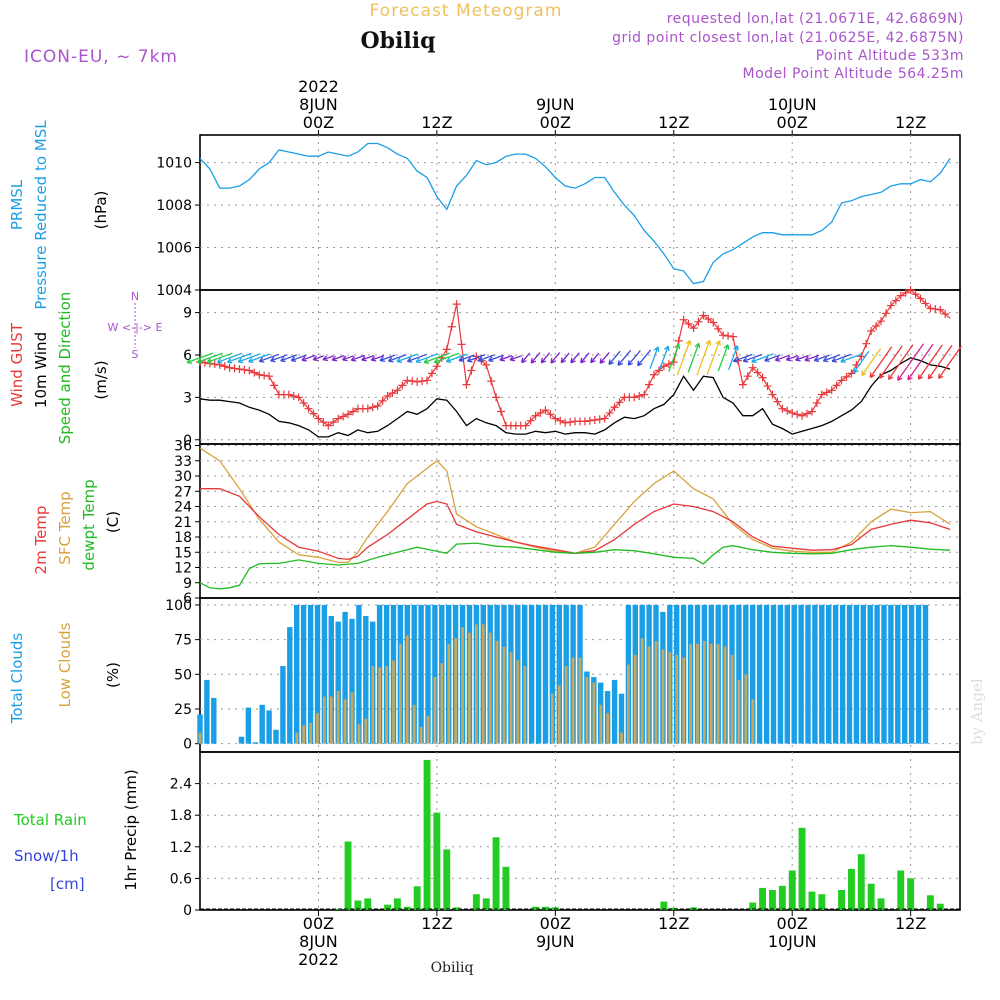 The height and width of the screenshot is (1000, 1000). Describe the element at coordinates (183, 641) in the screenshot. I see `y-tick-label: 75` at that location.